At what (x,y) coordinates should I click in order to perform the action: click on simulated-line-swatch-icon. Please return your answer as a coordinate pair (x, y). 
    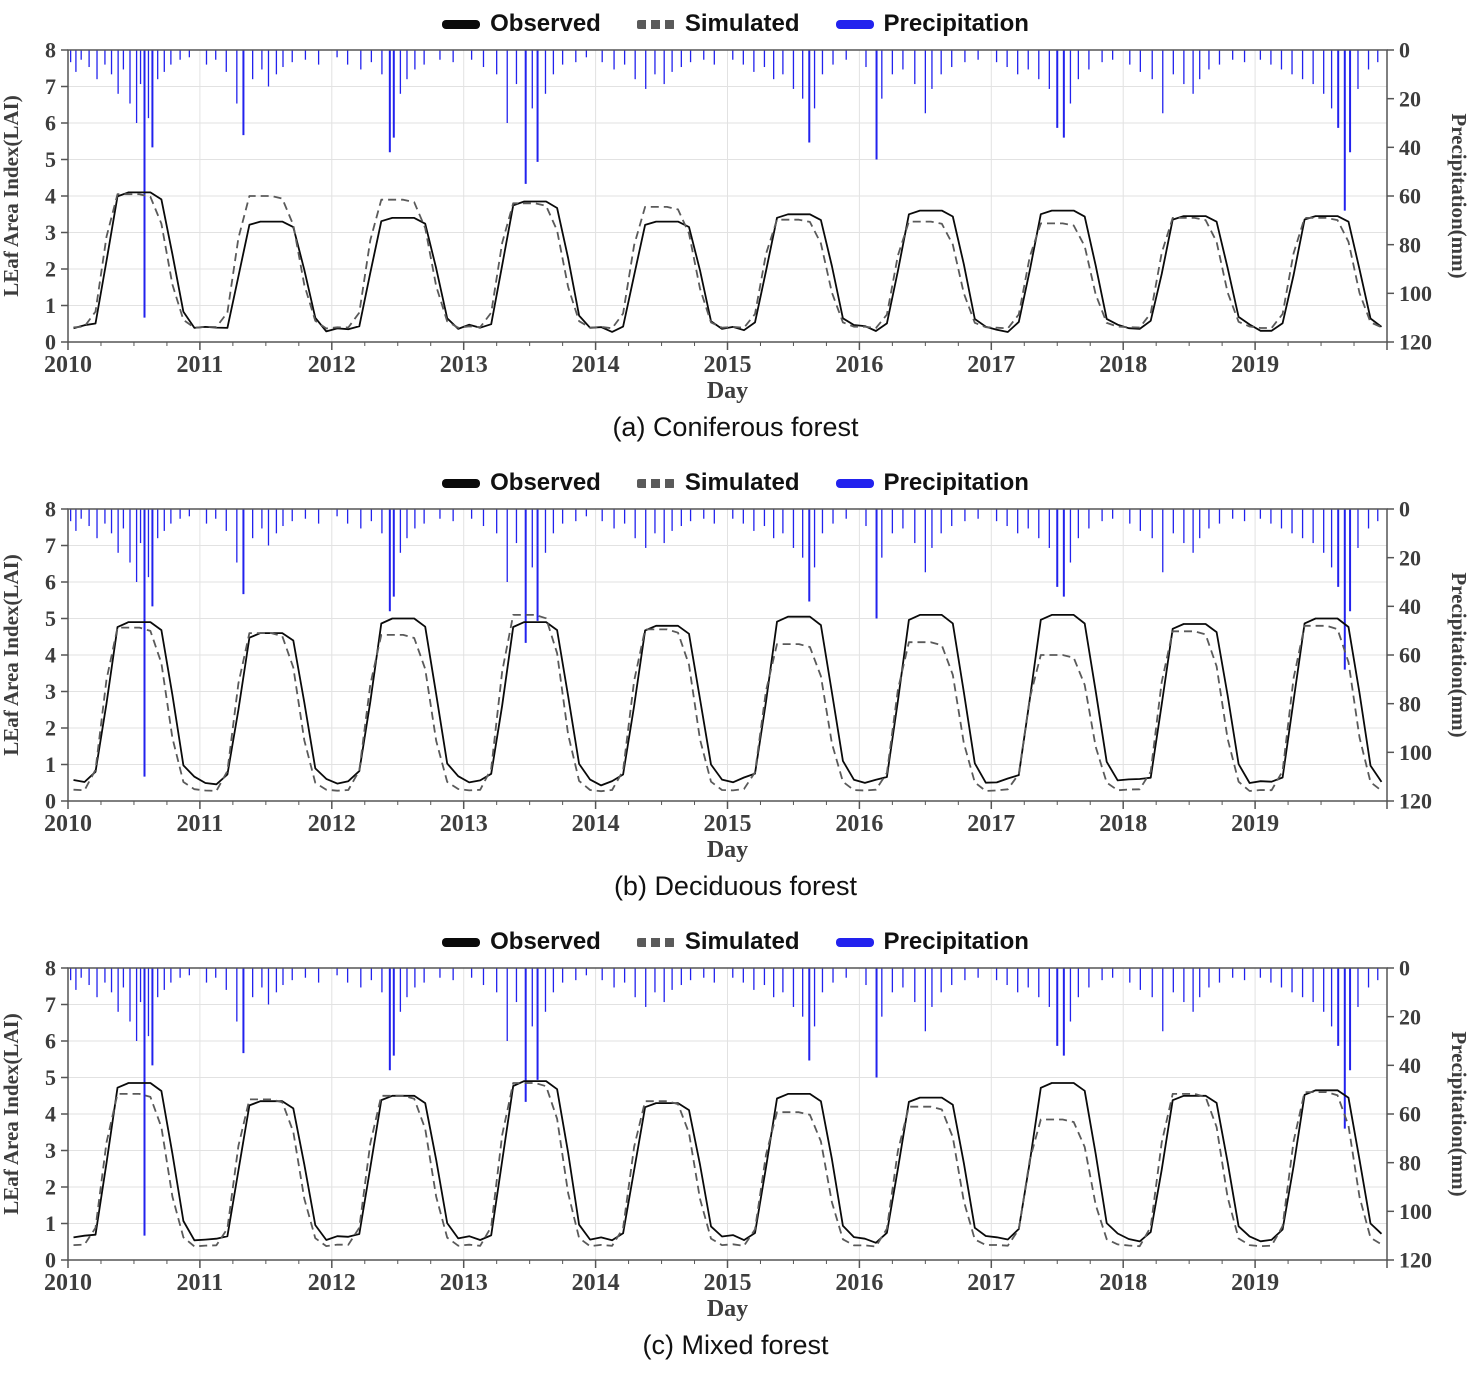
    Looking at the image, I should click on (655, 24).